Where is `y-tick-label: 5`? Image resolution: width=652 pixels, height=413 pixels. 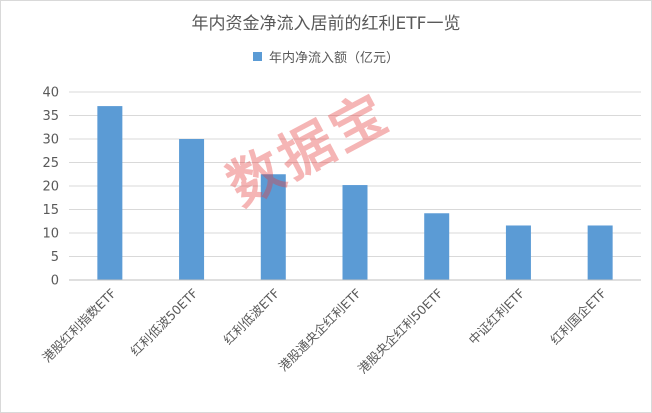 y-tick-label: 5 is located at coordinates (55, 257).